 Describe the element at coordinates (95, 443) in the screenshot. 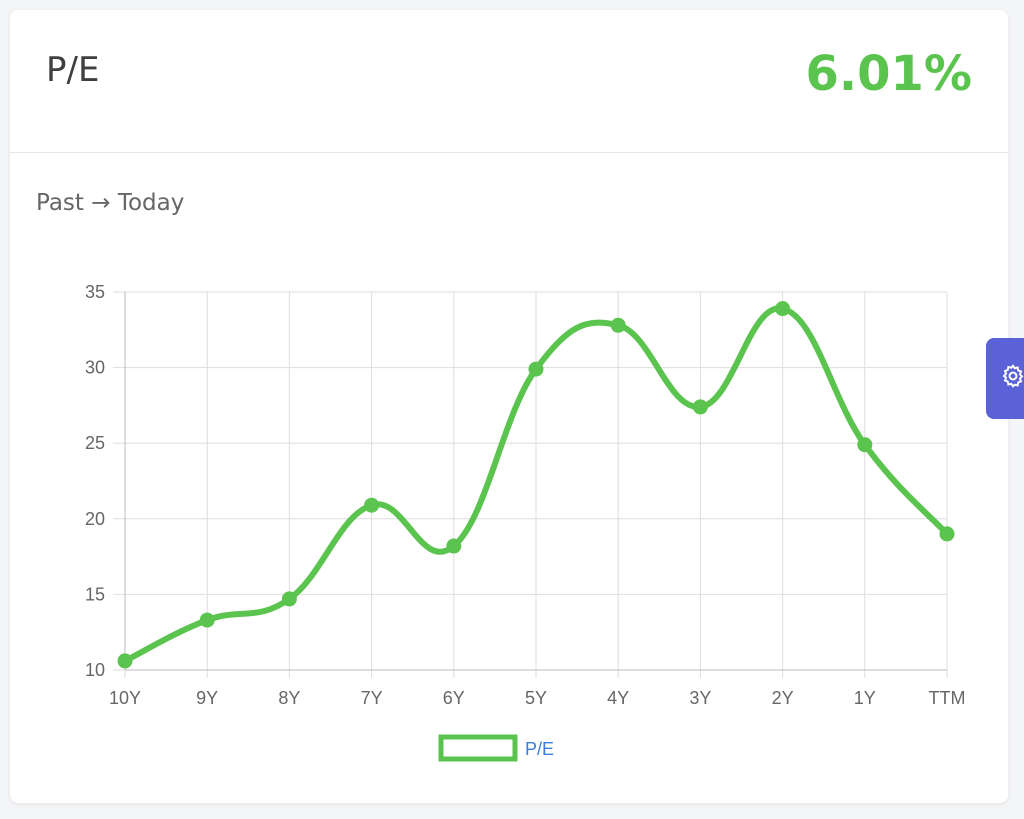

I see `y-tick-label: 25` at that location.